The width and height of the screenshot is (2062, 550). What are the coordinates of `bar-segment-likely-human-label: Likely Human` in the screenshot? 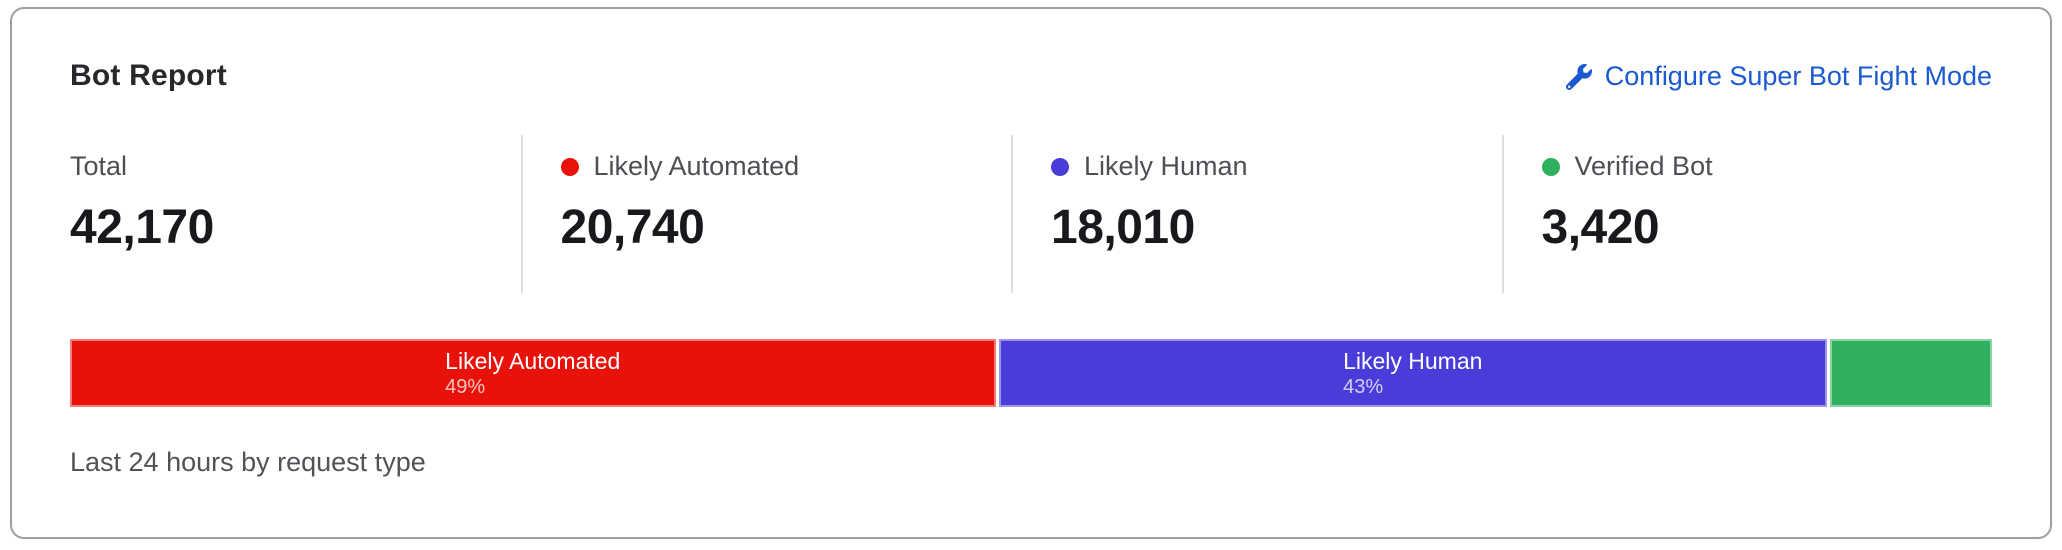 It's located at (1413, 360).